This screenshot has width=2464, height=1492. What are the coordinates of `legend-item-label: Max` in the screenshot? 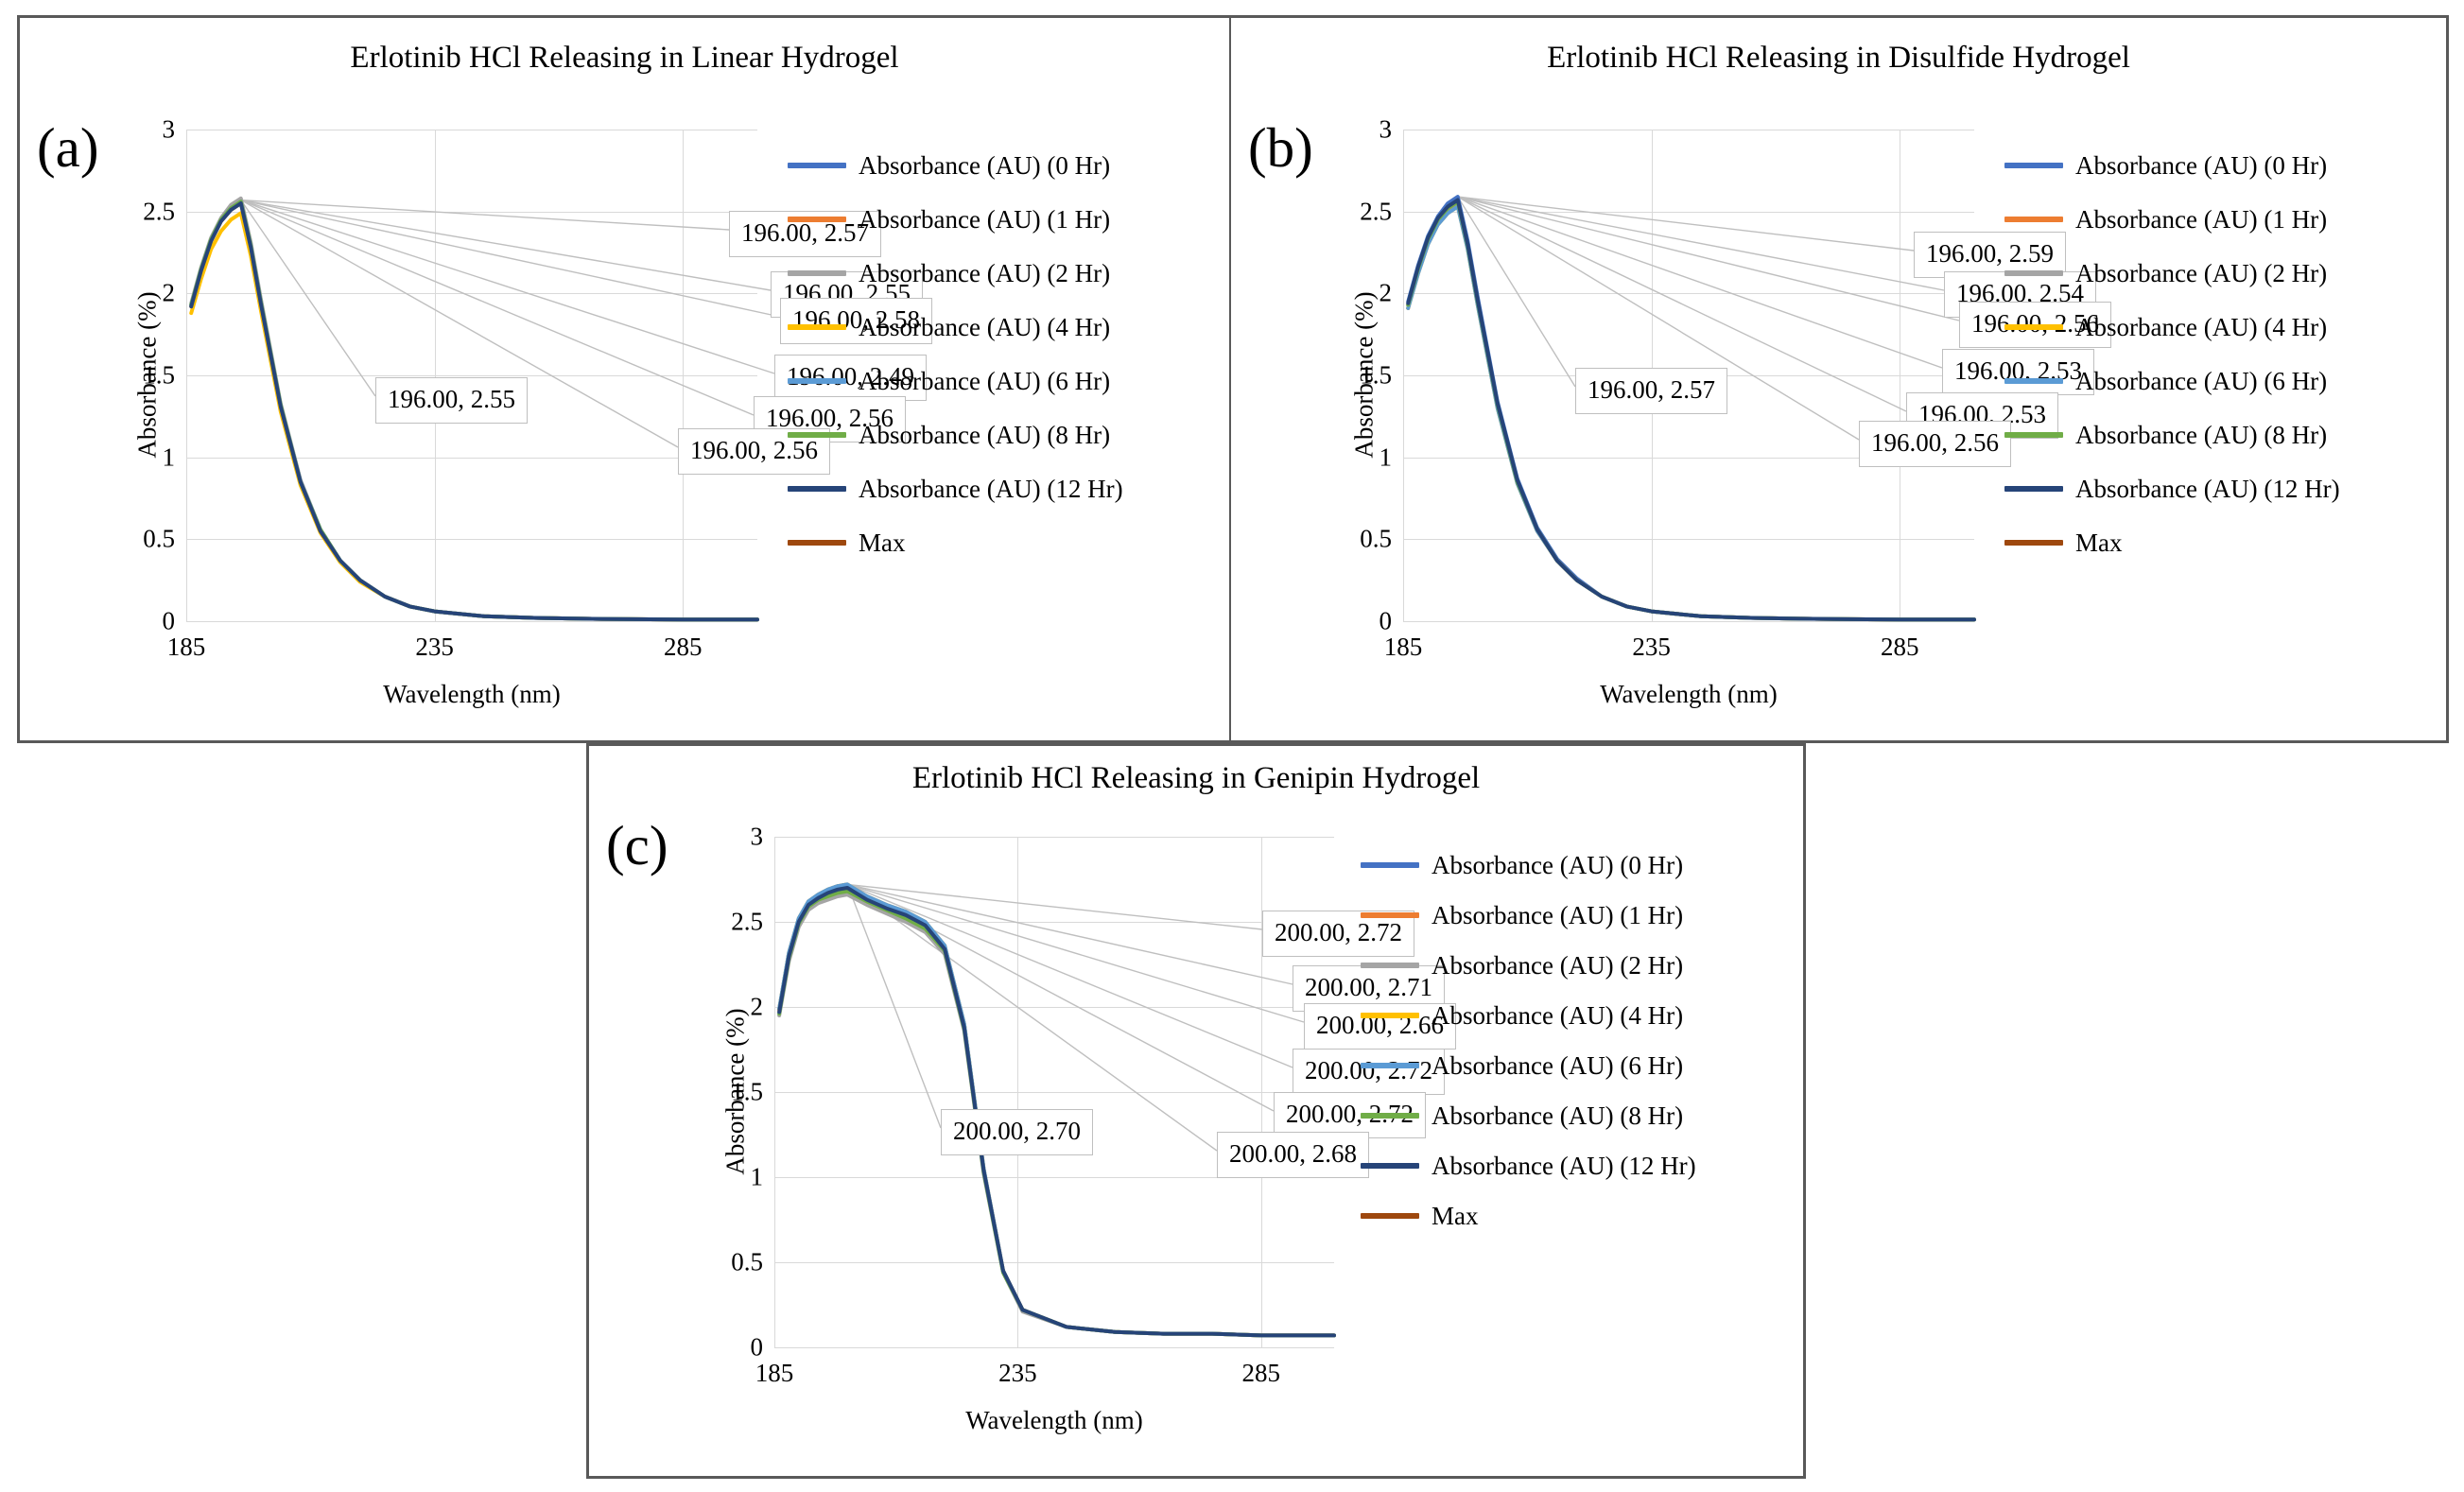 It's located at (1455, 1215).